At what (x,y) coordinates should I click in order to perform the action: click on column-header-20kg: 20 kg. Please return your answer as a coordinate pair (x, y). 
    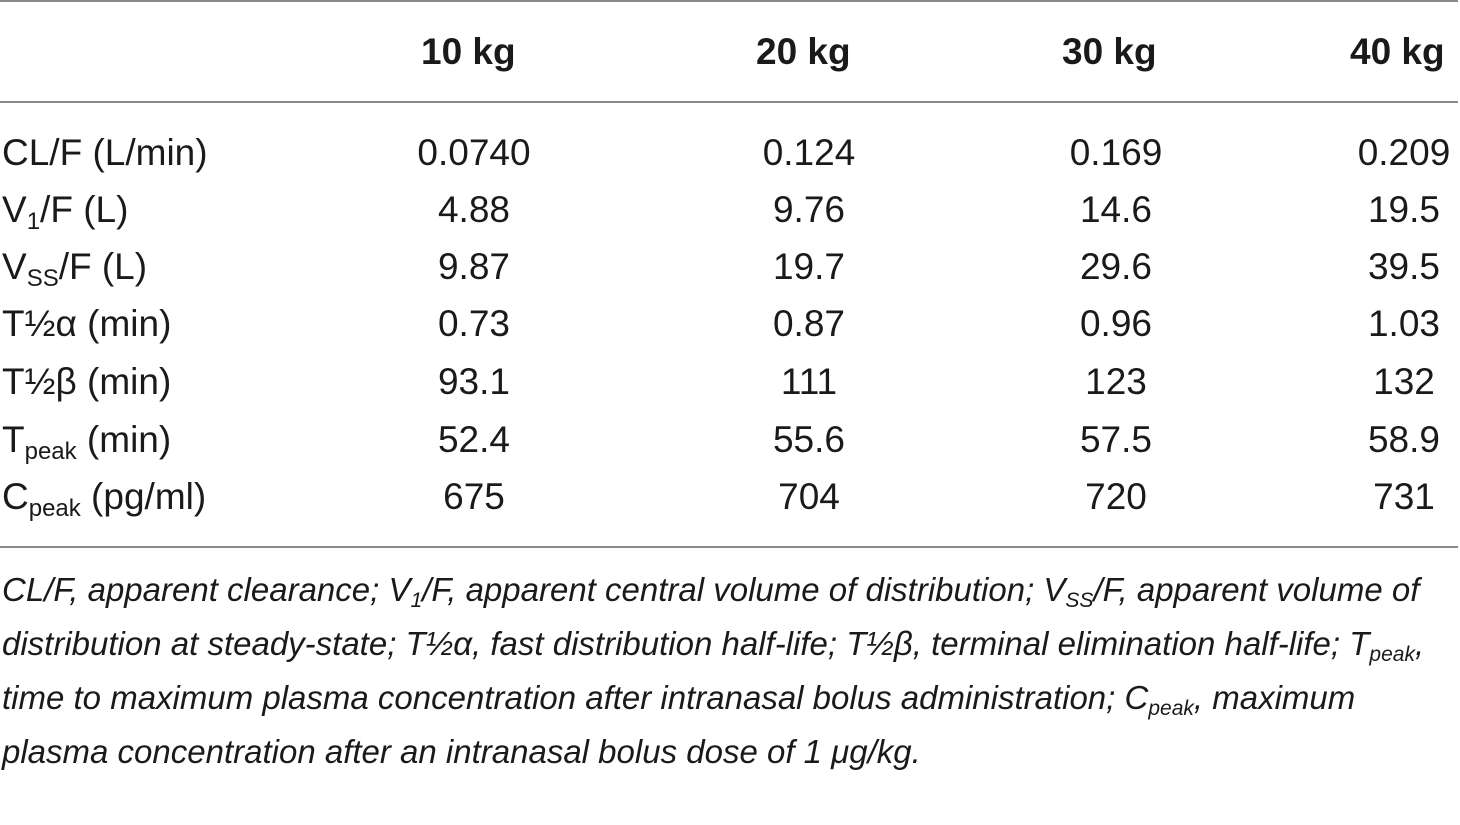
    Looking at the image, I should click on (803, 51).